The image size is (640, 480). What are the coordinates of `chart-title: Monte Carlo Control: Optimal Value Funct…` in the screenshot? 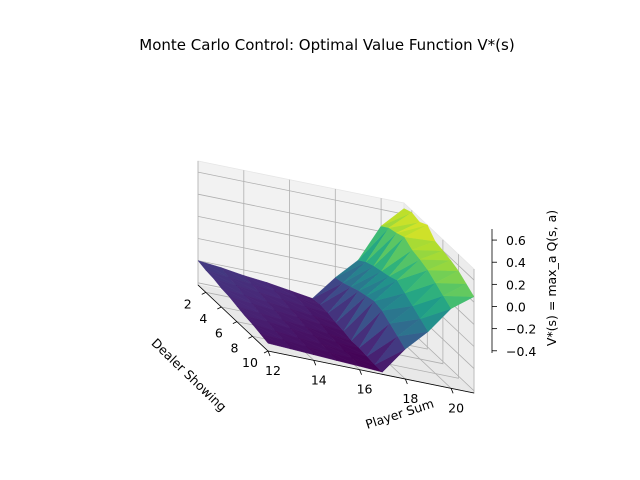 It's located at (326, 45).